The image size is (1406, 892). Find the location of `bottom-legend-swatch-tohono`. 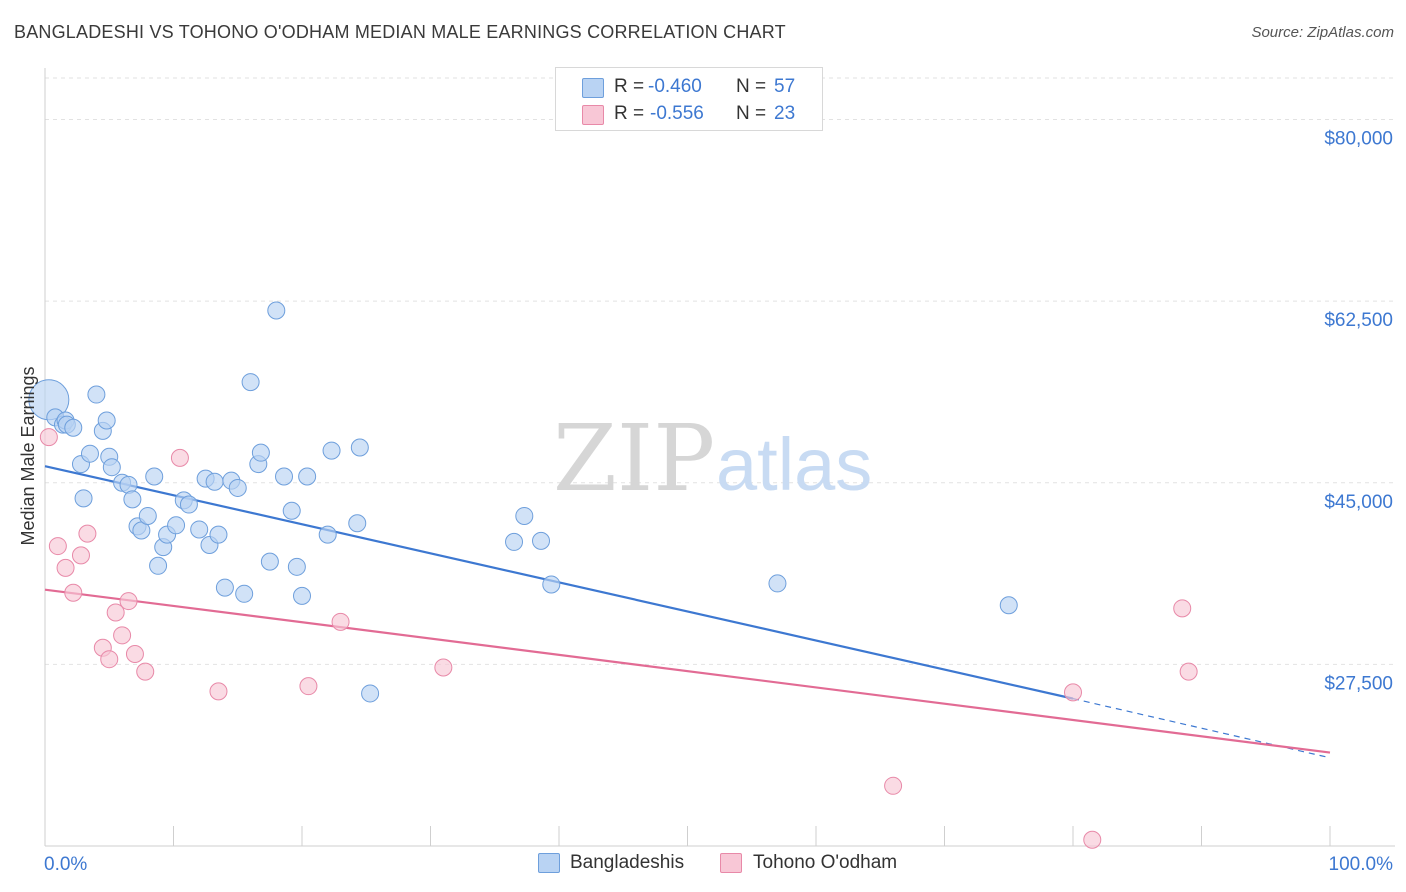

bottom-legend-swatch-tohono is located at coordinates (731, 863).